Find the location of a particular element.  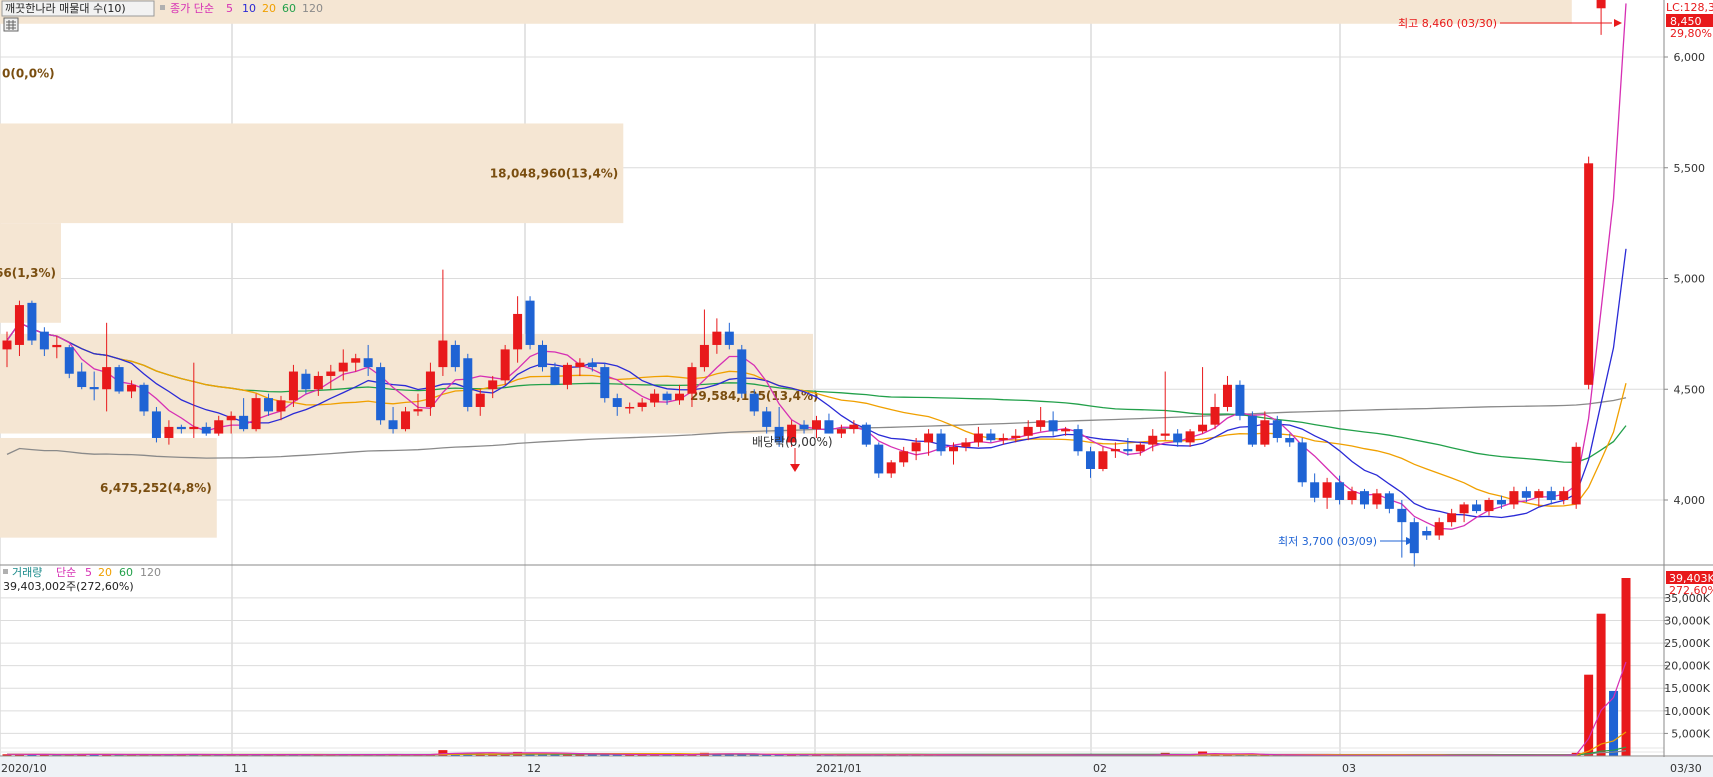

x-axis-band is located at coordinates (856, 767).